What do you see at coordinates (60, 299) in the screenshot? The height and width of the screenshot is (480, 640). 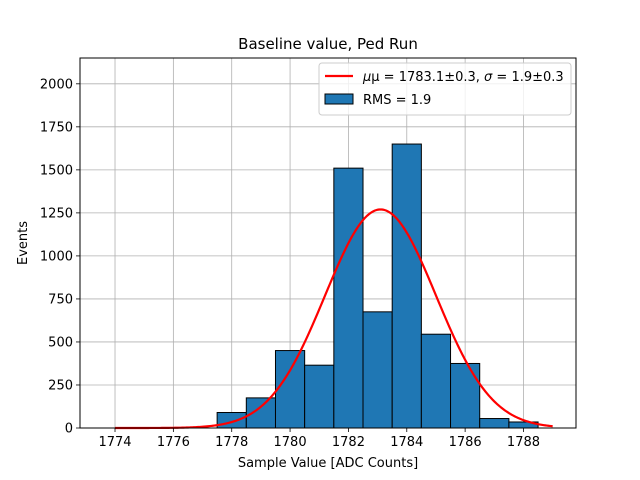 I see `y-tick-label: 750` at bounding box center [60, 299].